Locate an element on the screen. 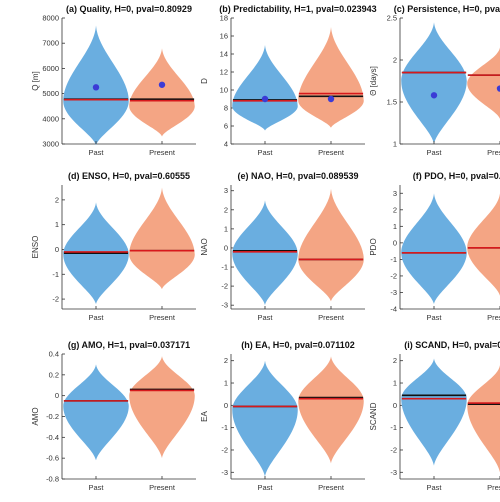 This screenshot has width=500, height=502. panel-title: (b) Predictability, H=1, pval=0.023943 is located at coordinates (297, 9).